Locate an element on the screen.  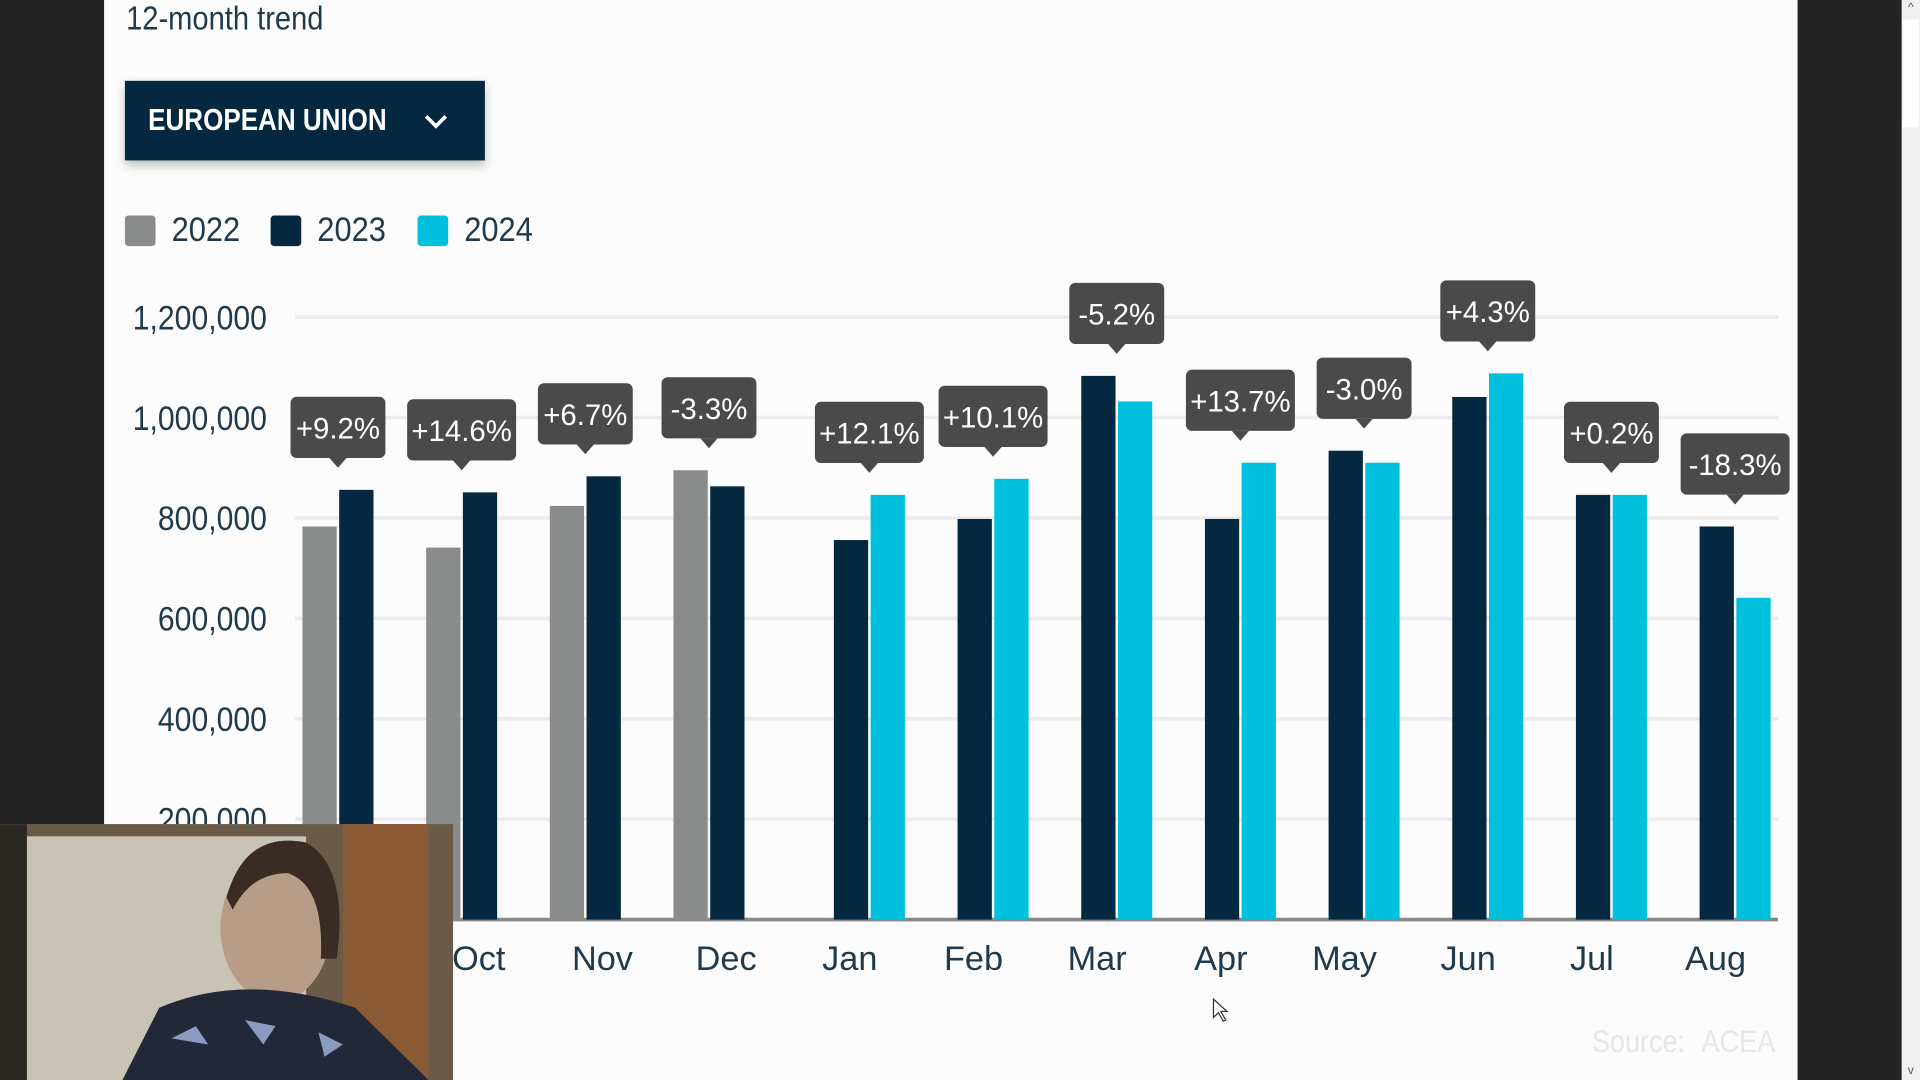
change-label: +0.2% is located at coordinates (1611, 433).